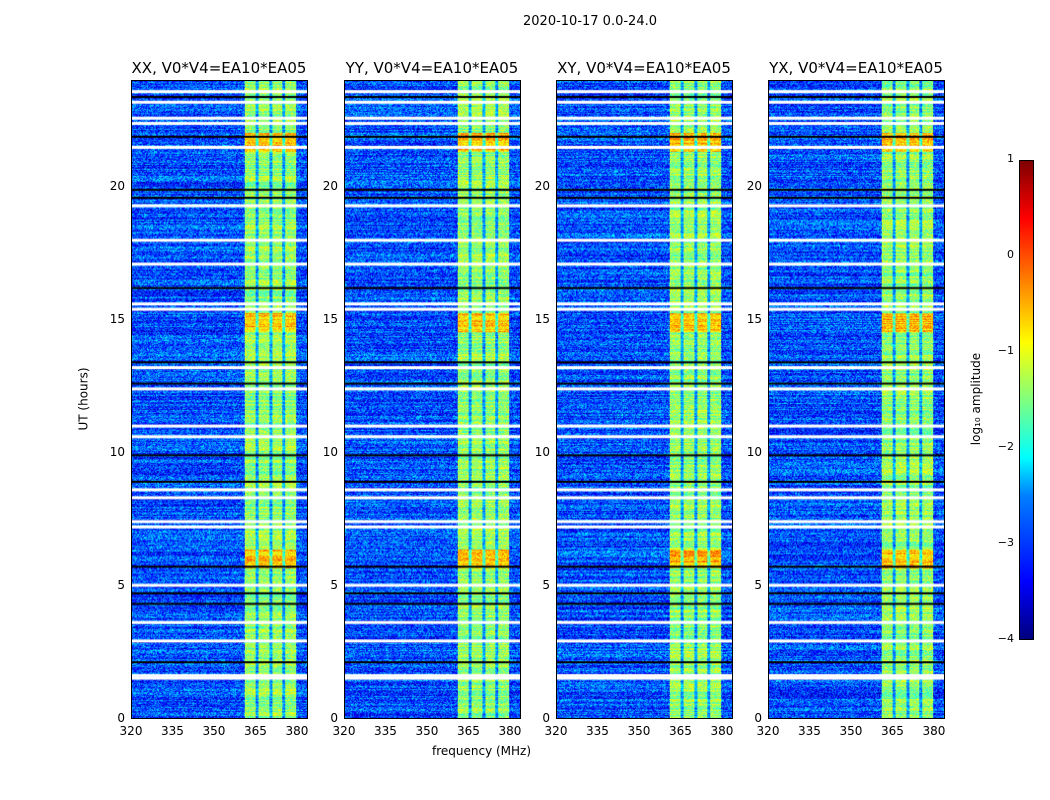  I want to click on panel-title: YY, V0*V4=EA10*EA05, so click(432, 68).